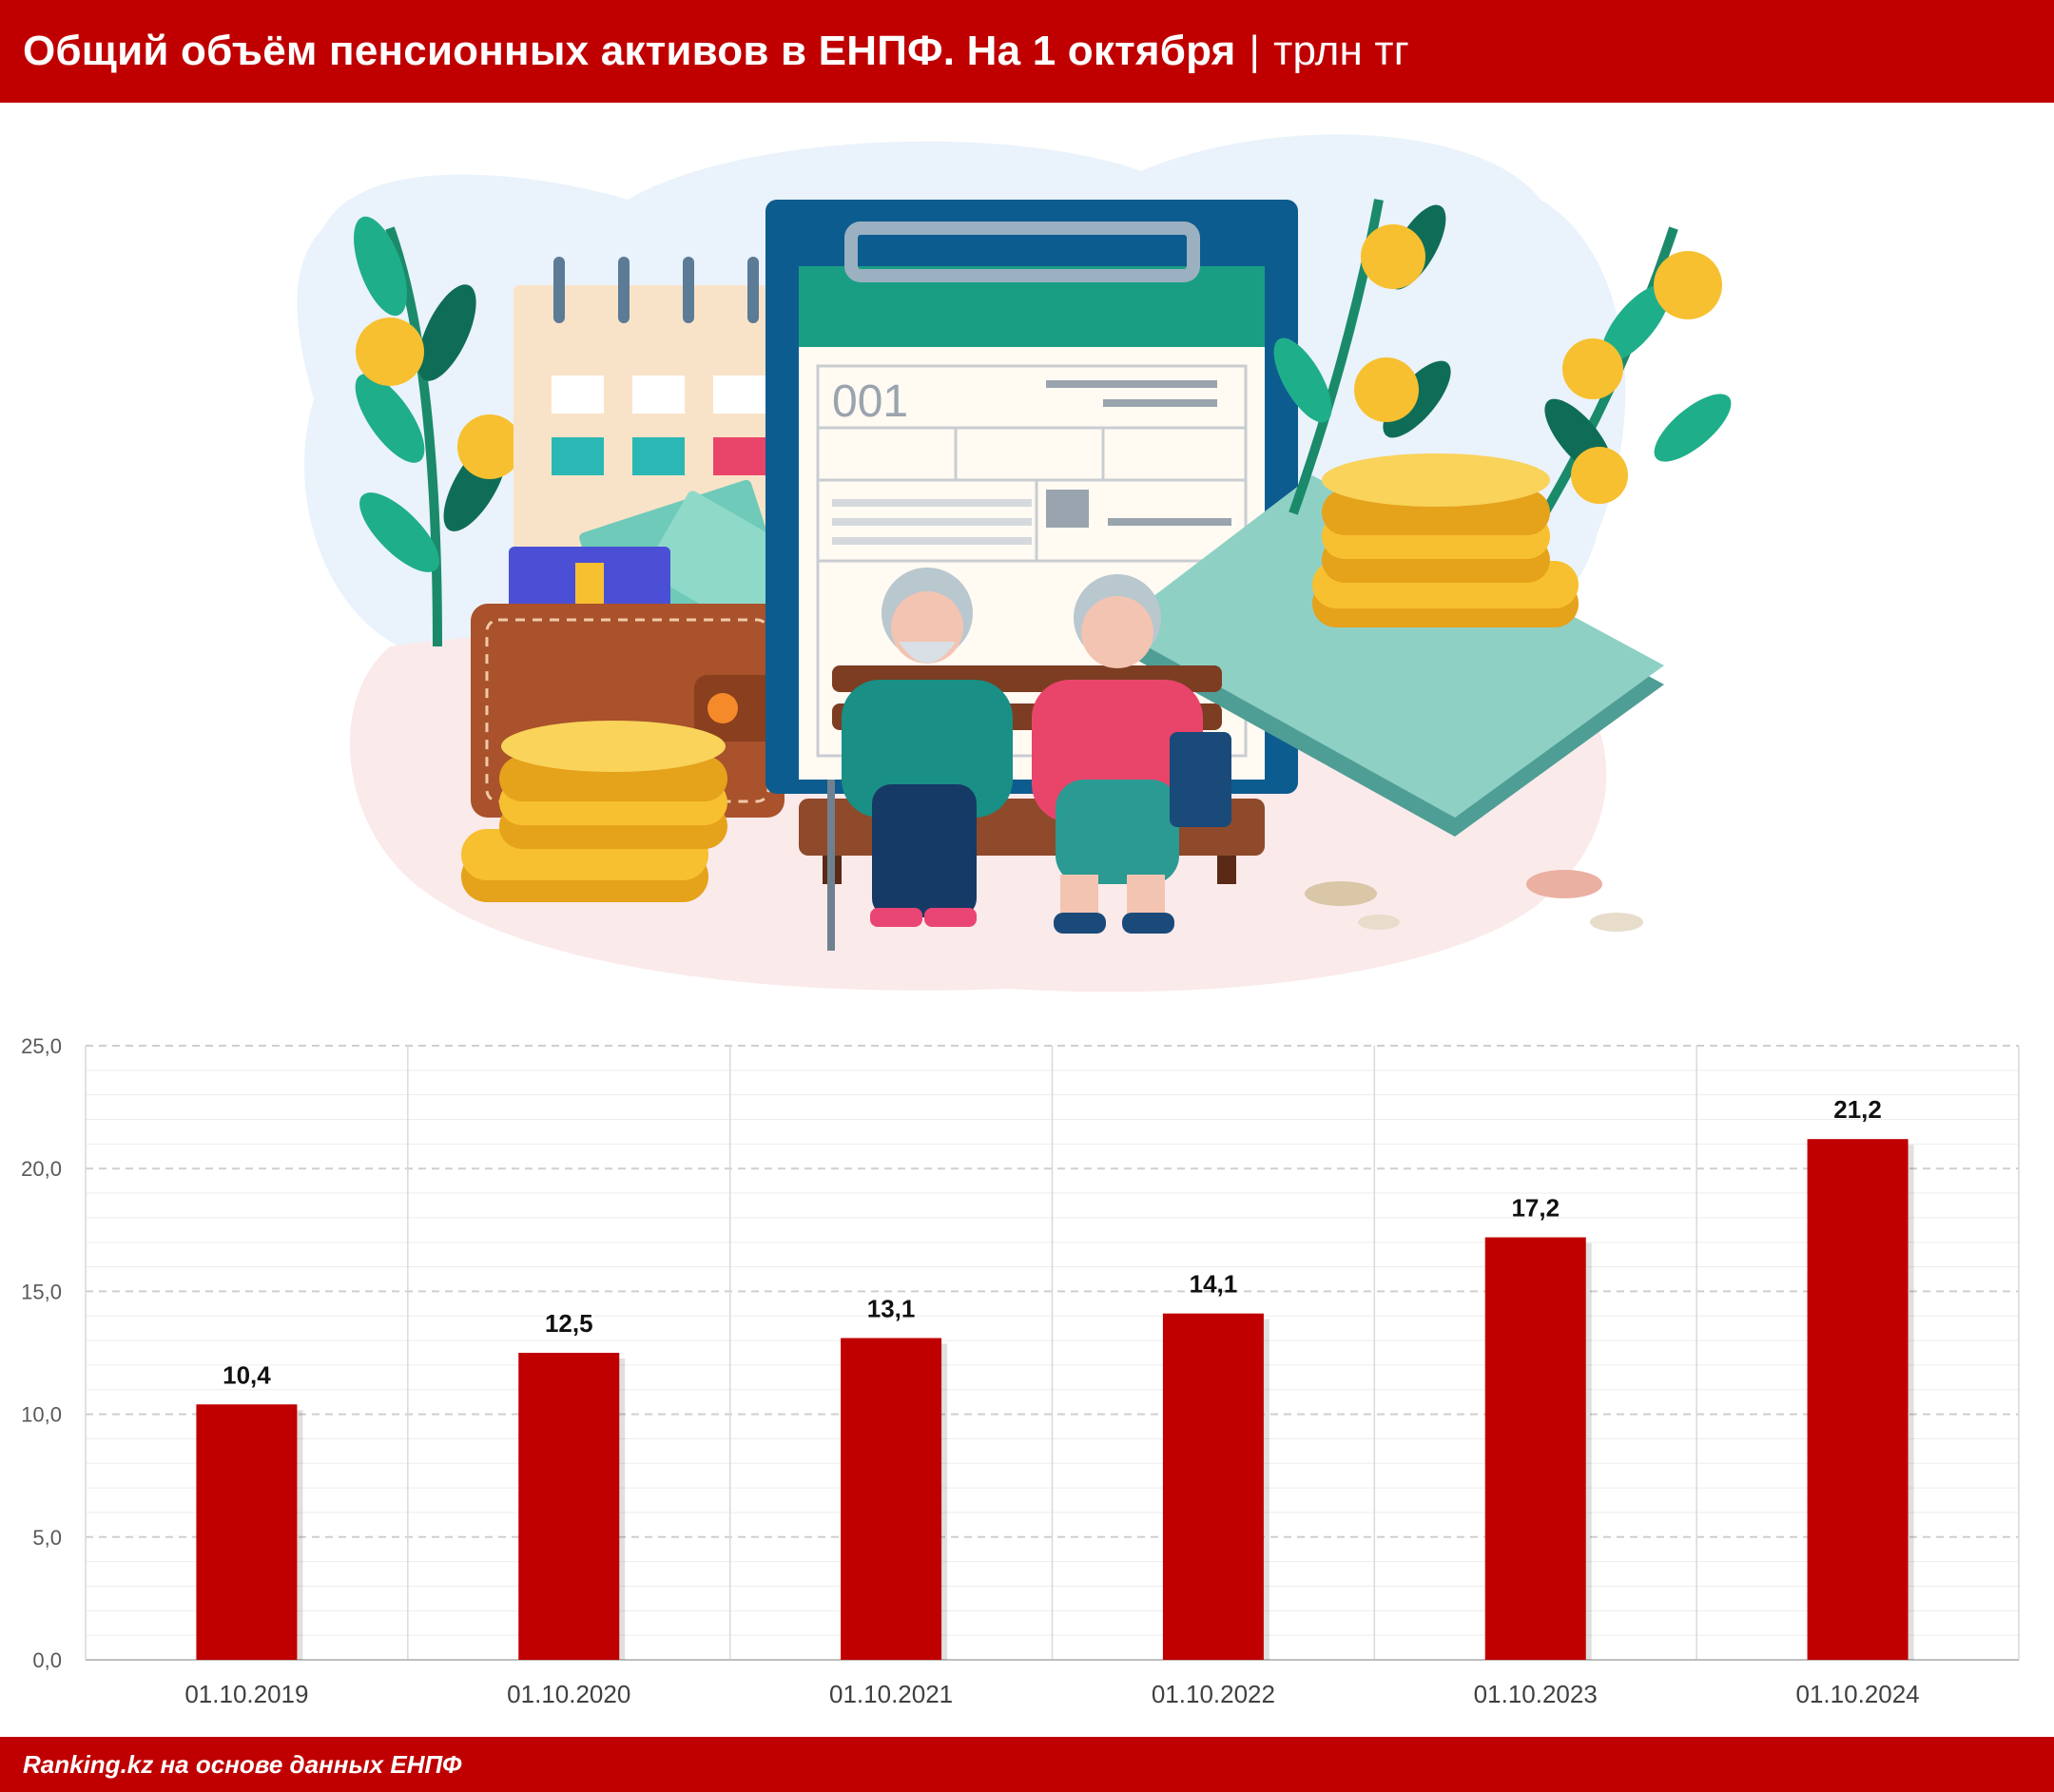 The height and width of the screenshot is (1792, 2054). What do you see at coordinates (1214, 1694) in the screenshot?
I see `x-tick-label: 01.10.2022` at bounding box center [1214, 1694].